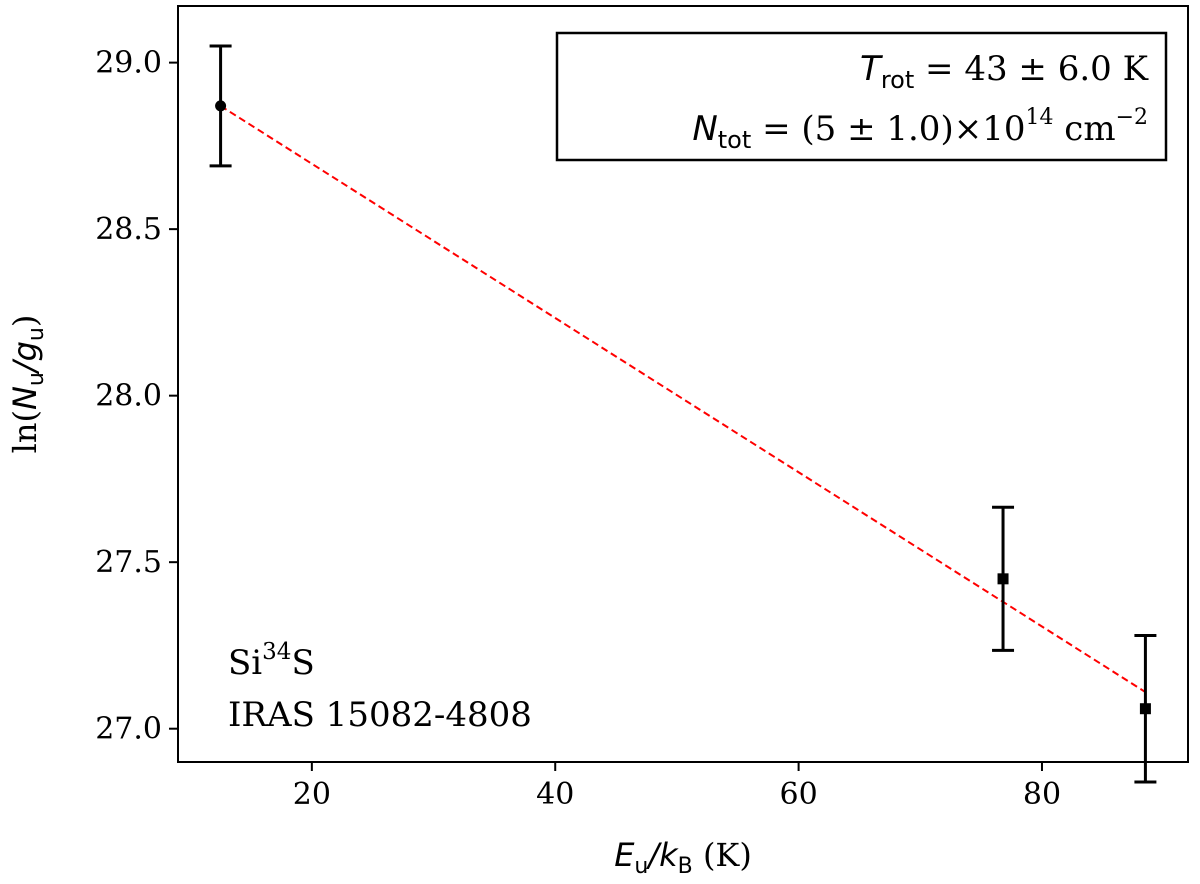 The image size is (1200, 884). What do you see at coordinates (128, 396) in the screenshot?
I see `y-tick-label: 28.0` at bounding box center [128, 396].